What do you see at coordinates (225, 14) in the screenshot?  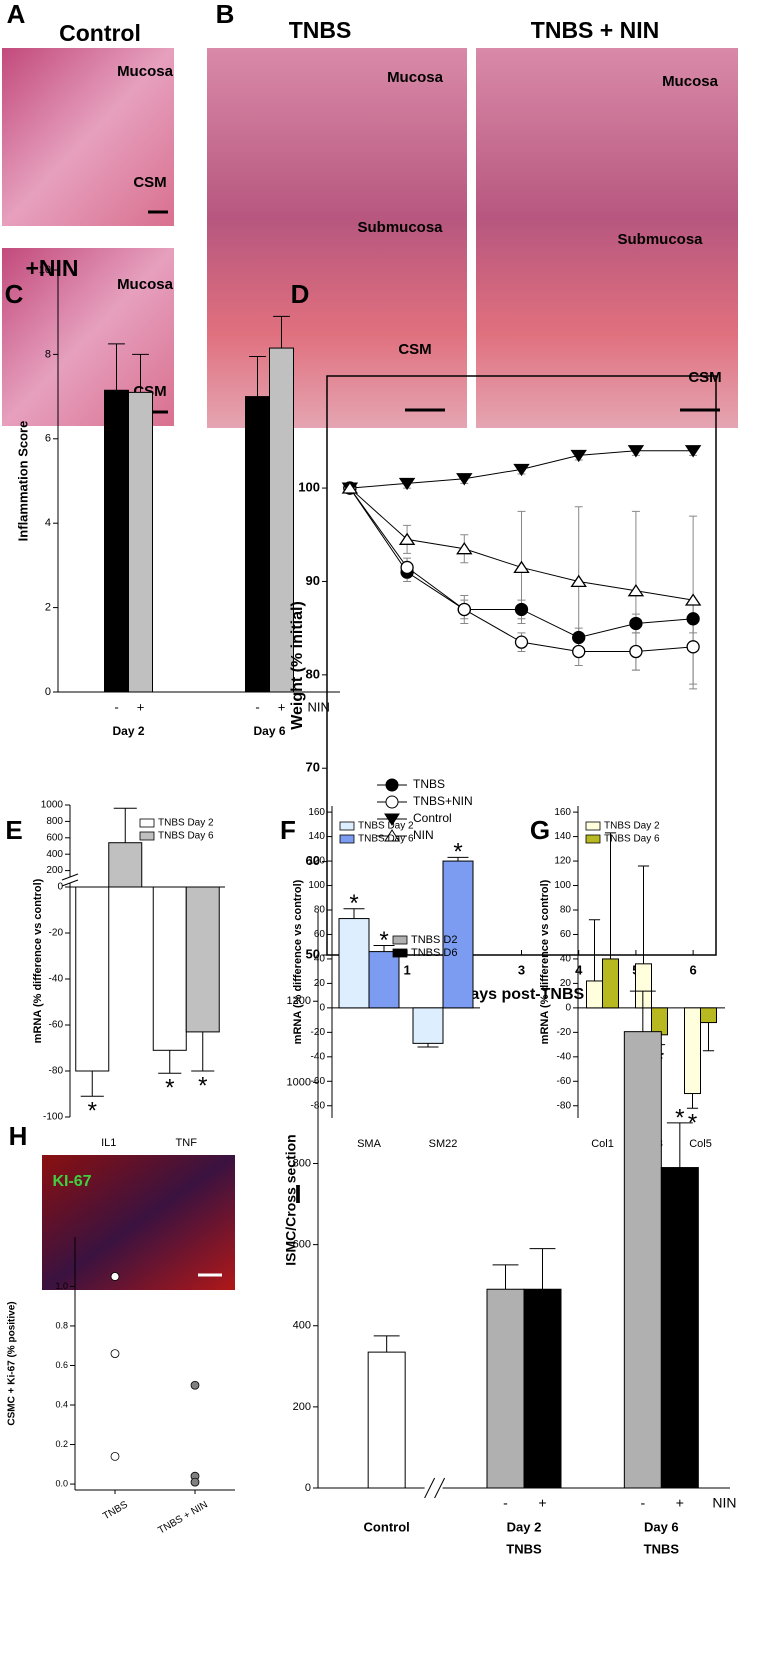 I see `panel-letter: B` at bounding box center [225, 14].